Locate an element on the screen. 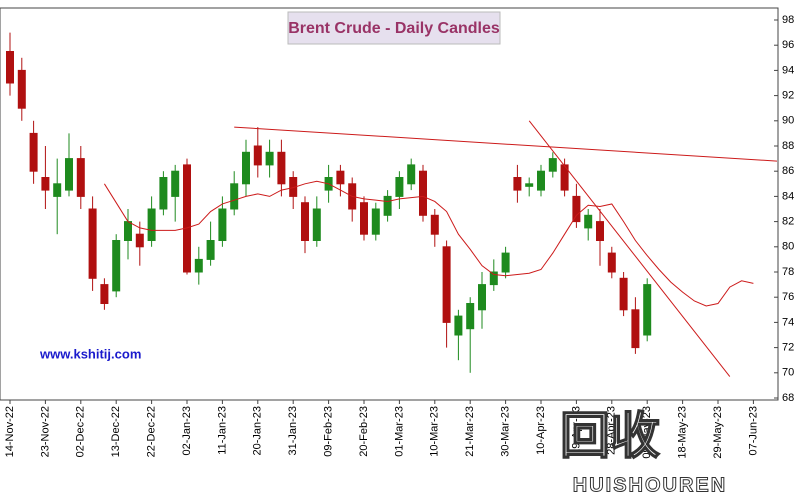  y-tick-label: 90 is located at coordinates (788, 121).